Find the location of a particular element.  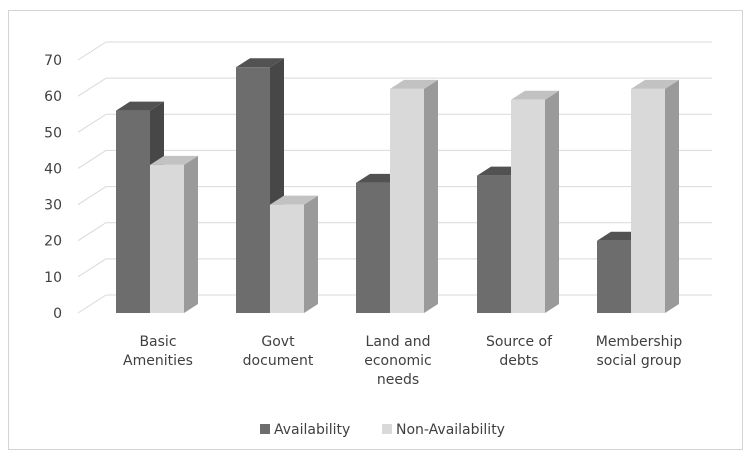

x-tick-label: Land and is located at coordinates (398, 342).